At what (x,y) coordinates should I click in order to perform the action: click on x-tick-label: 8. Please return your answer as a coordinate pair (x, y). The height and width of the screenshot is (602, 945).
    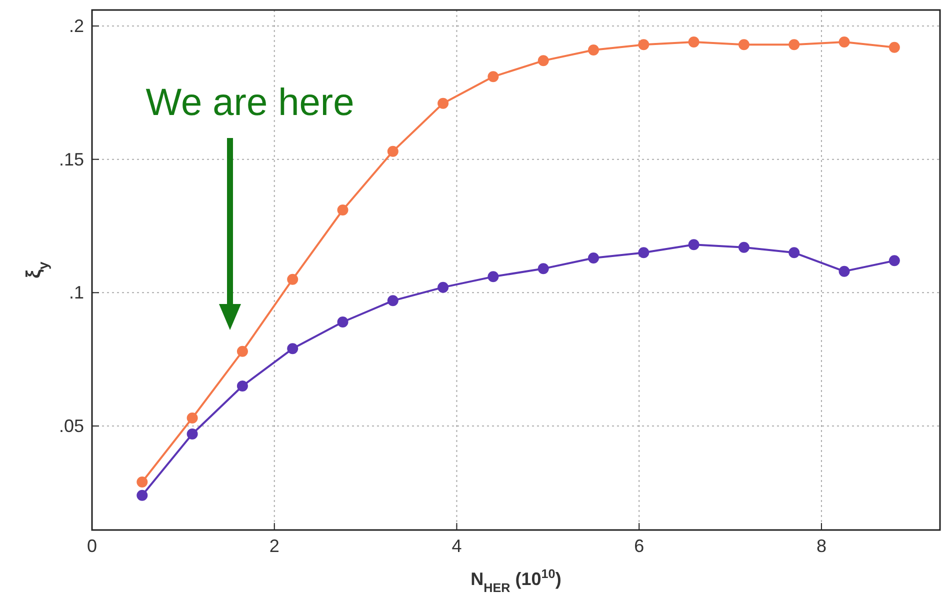
    Looking at the image, I should click on (821, 546).